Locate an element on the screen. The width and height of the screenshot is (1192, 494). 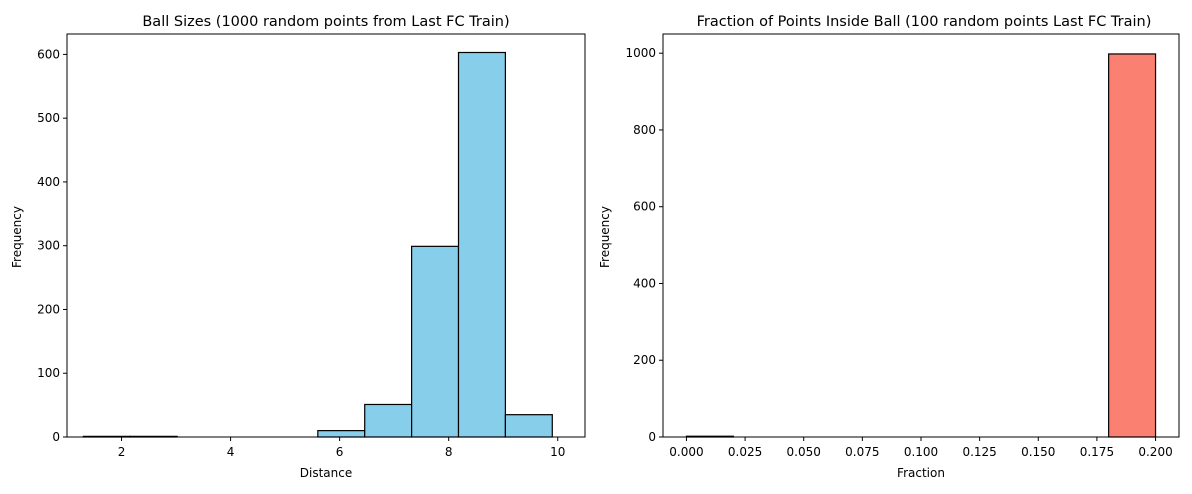
x-tick-label: 2 is located at coordinates (122, 452).